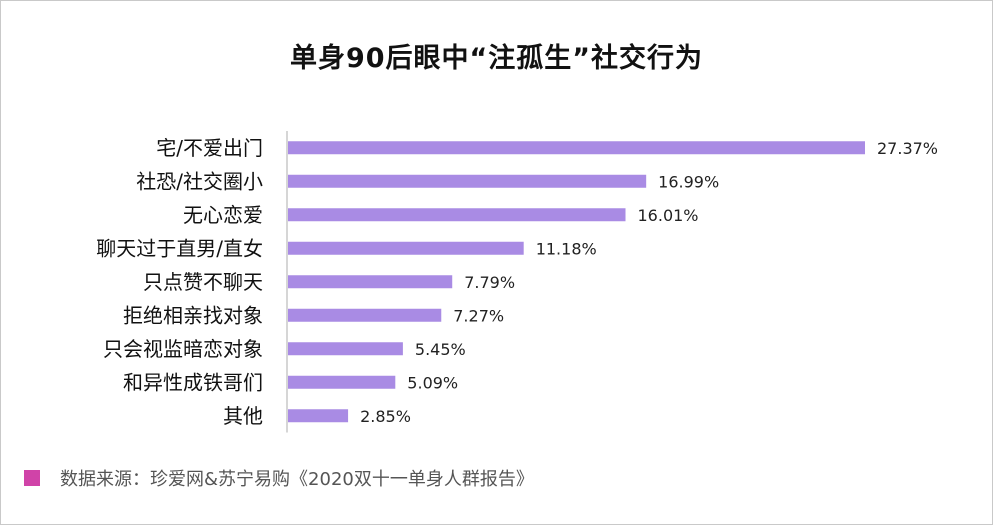 The image size is (993, 525). Describe the element at coordinates (907, 148) in the screenshot. I see `value-label: 27.37%` at that location.